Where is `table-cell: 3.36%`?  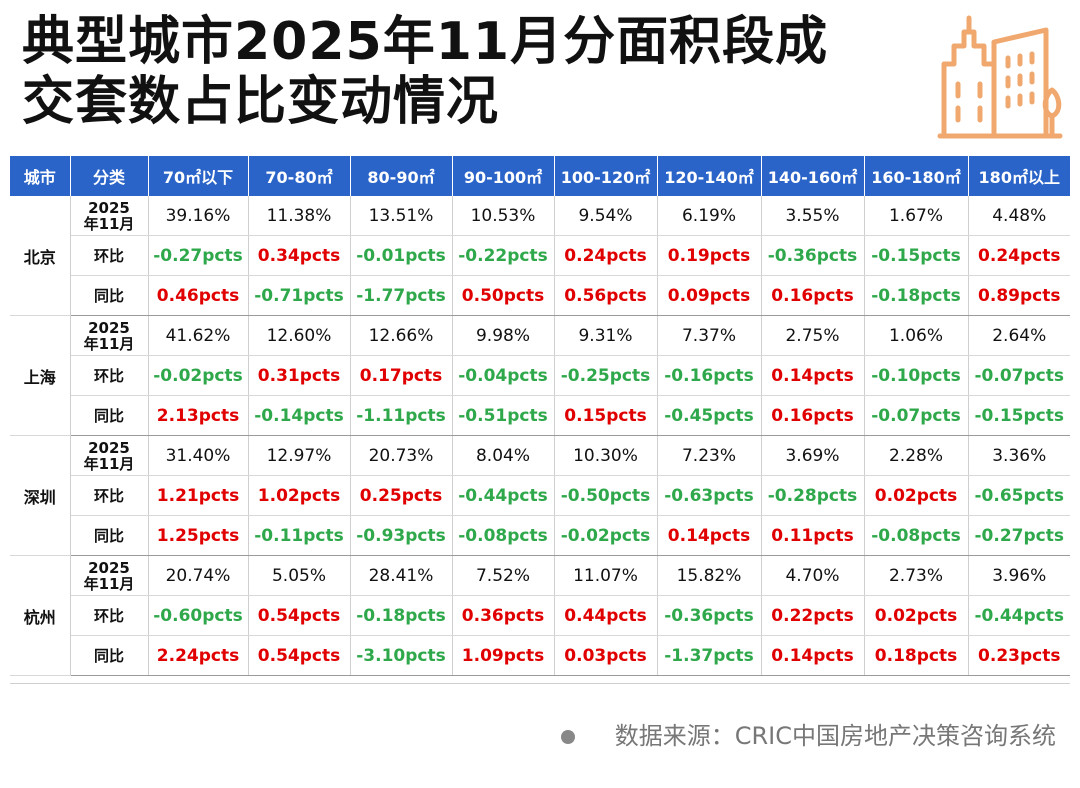 table-cell: 3.36% is located at coordinates (1019, 455).